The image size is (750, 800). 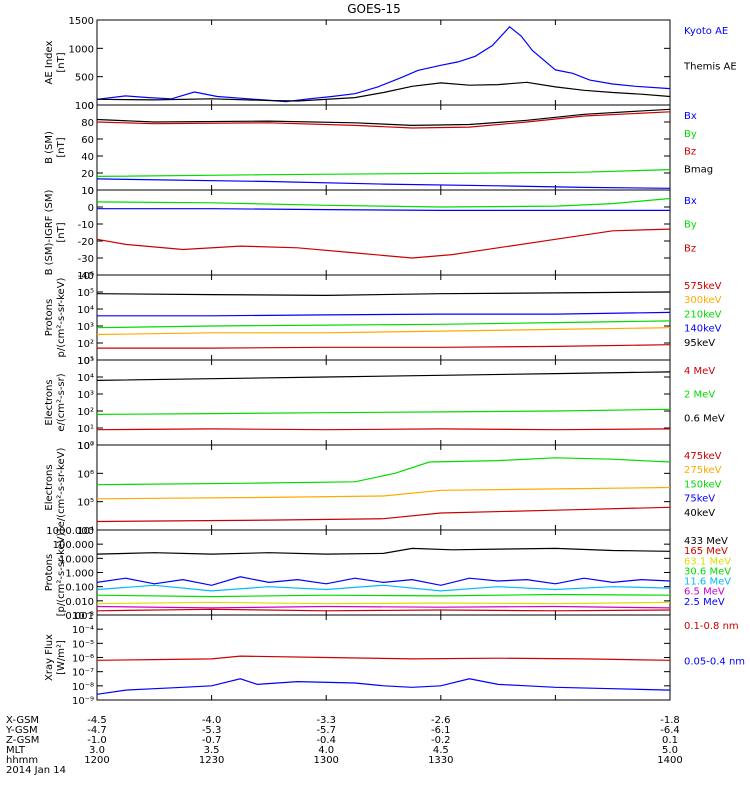 What do you see at coordinates (670, 720) in the screenshot?
I see `x-axis-row-value: -1.8` at bounding box center [670, 720].